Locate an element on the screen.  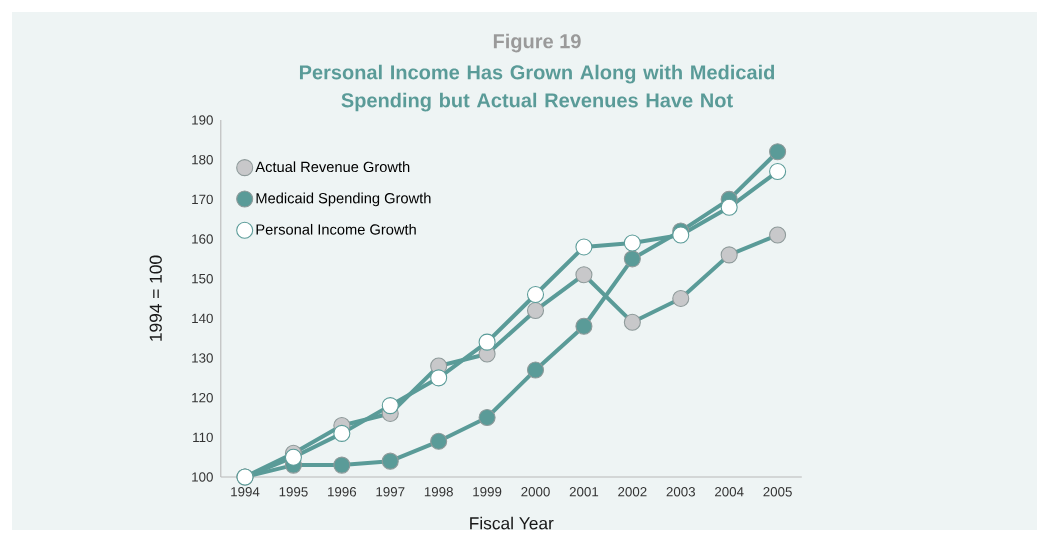
y-tick-label: 150 is located at coordinates (202, 278).